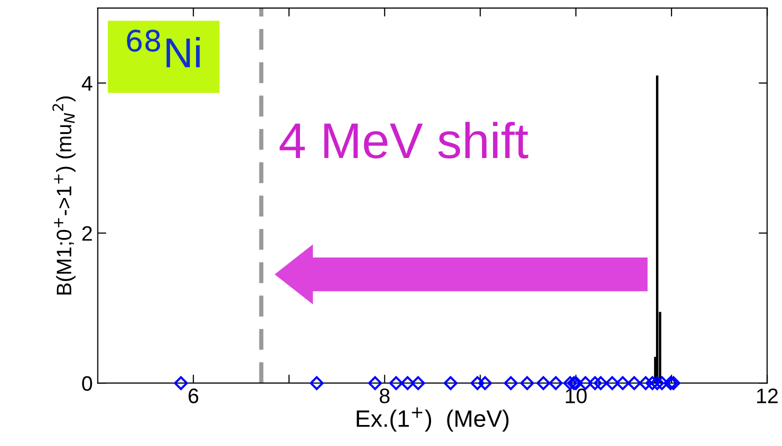  Describe the element at coordinates (87, 383) in the screenshot. I see `y-tick-label: 0` at that location.